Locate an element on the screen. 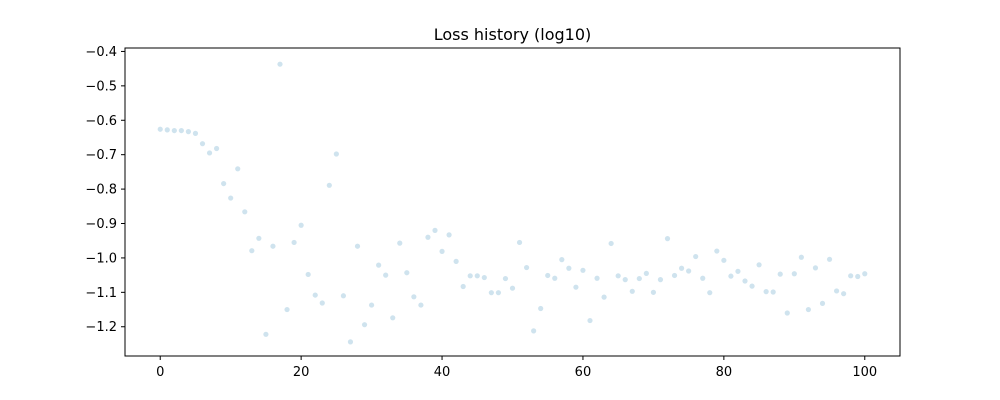 The image size is (1000, 400). y-tick-label: −0.9 is located at coordinates (101, 224).